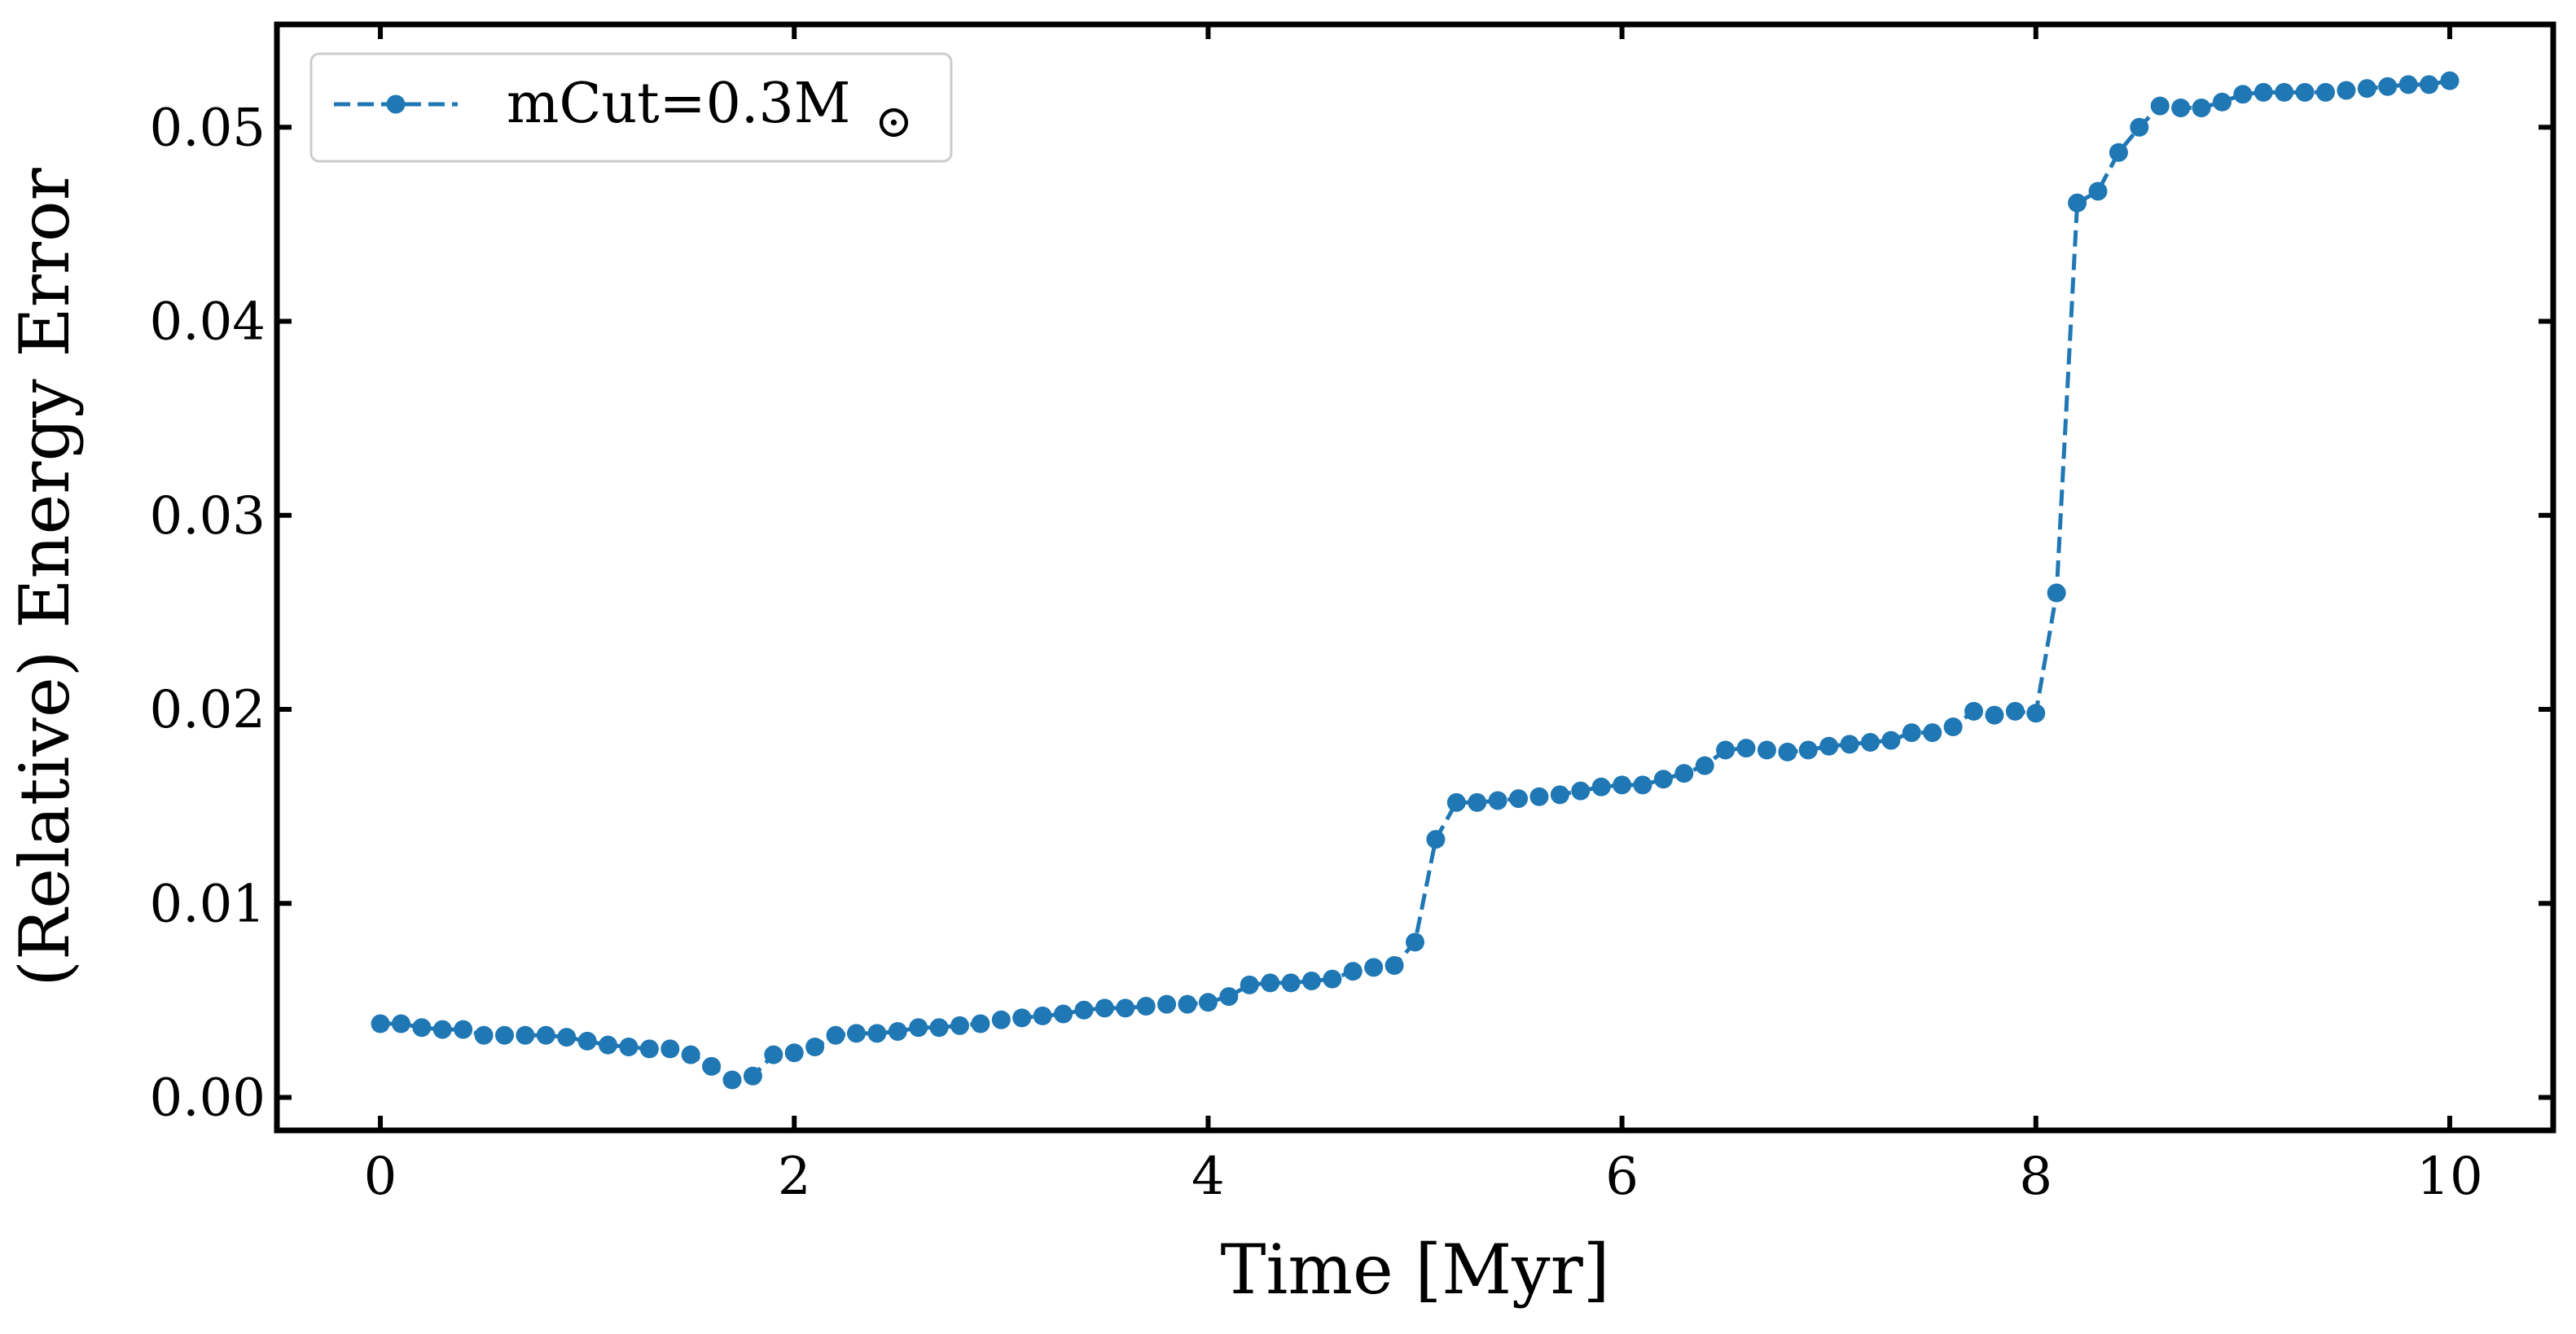  What do you see at coordinates (2449, 1177) in the screenshot?
I see `x-tick-label: 10` at bounding box center [2449, 1177].